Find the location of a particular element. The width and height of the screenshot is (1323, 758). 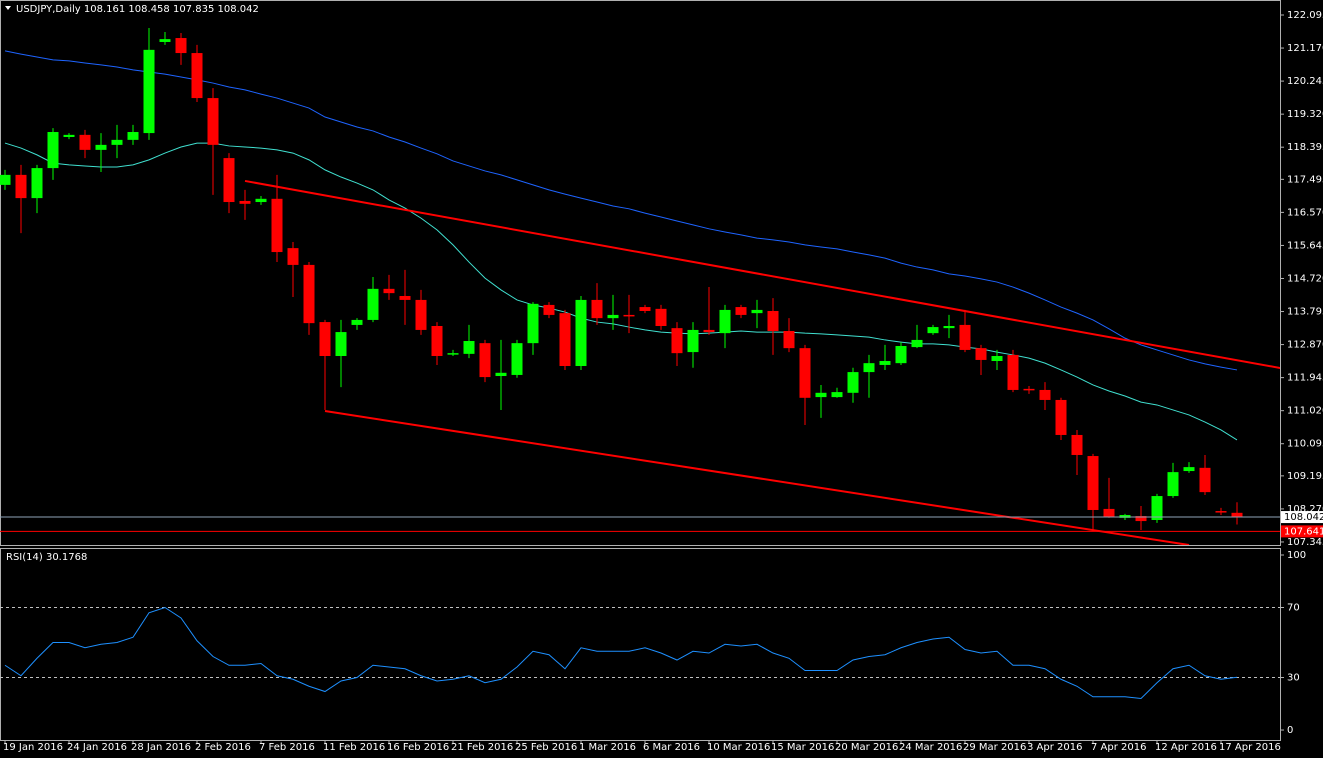

y-tick-label: 107.345 is located at coordinates (1305, 542).